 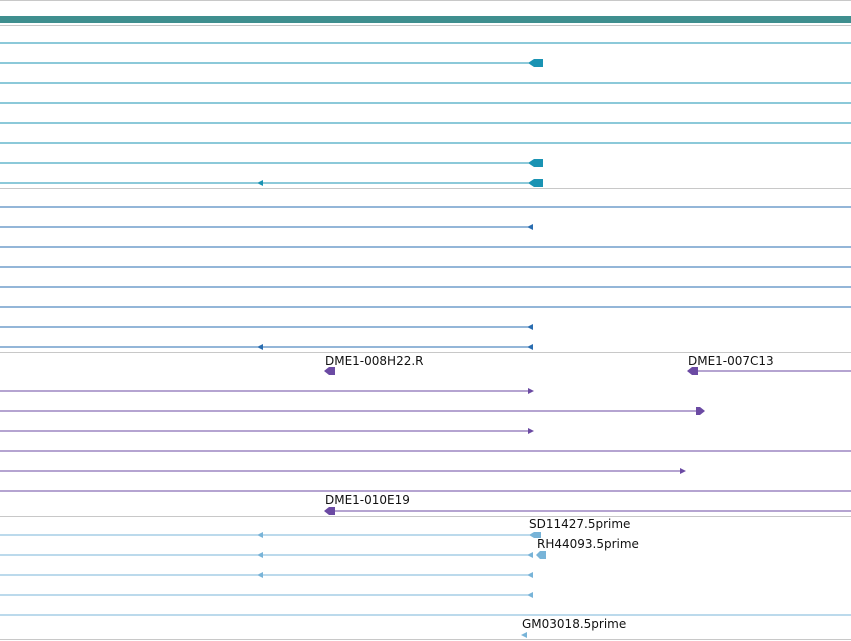 What do you see at coordinates (588, 544) in the screenshot?
I see `feature-label-rh44093-5prime: RH44093.5prime` at bounding box center [588, 544].